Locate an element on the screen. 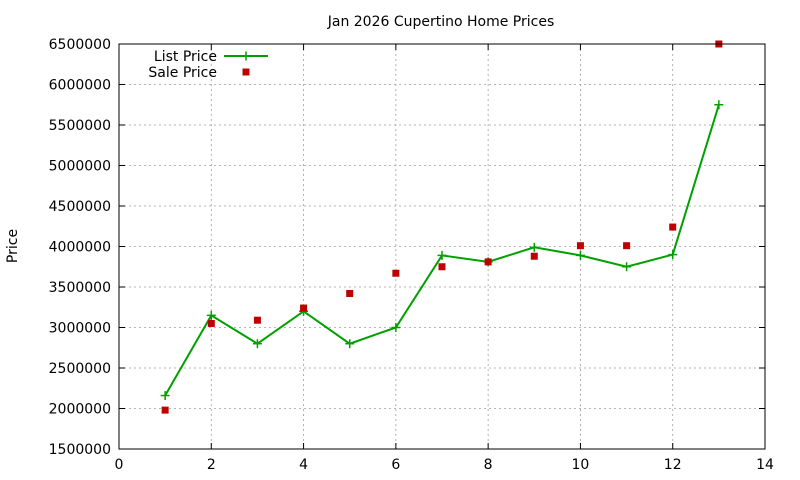  x-tick-label: 14 is located at coordinates (765, 465).